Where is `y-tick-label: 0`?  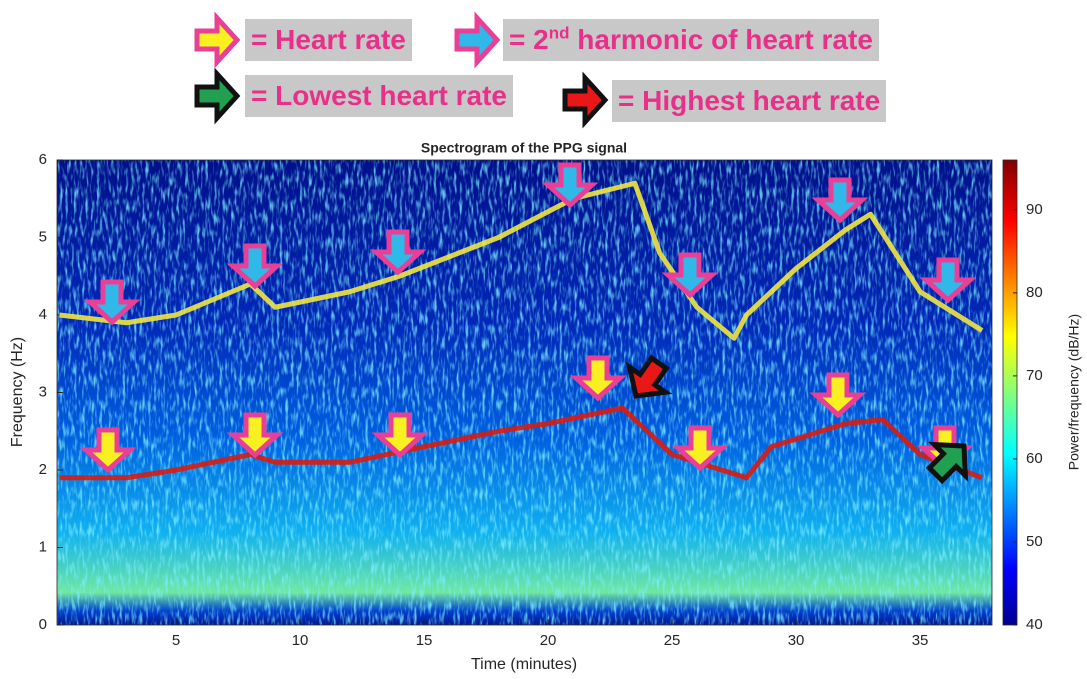
y-tick-label: 0 is located at coordinates (43, 624).